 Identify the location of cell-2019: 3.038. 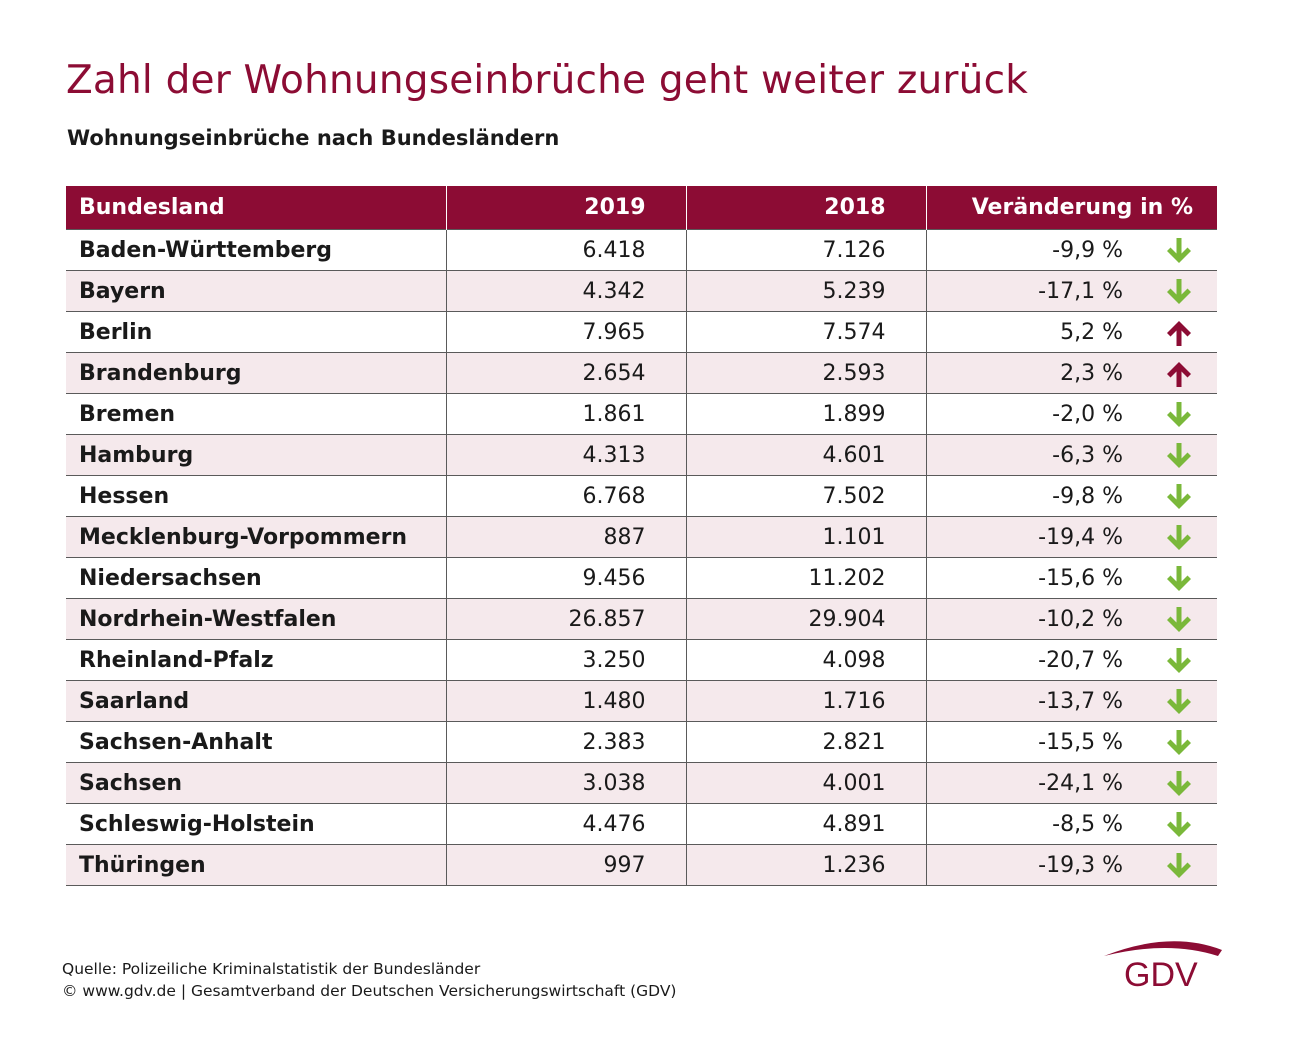
(565, 783).